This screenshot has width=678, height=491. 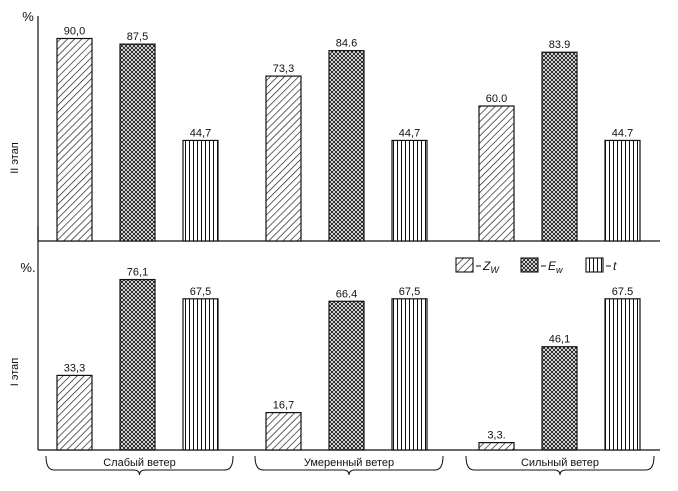 I want to click on legend-subscript: W, so click(x=495, y=270).